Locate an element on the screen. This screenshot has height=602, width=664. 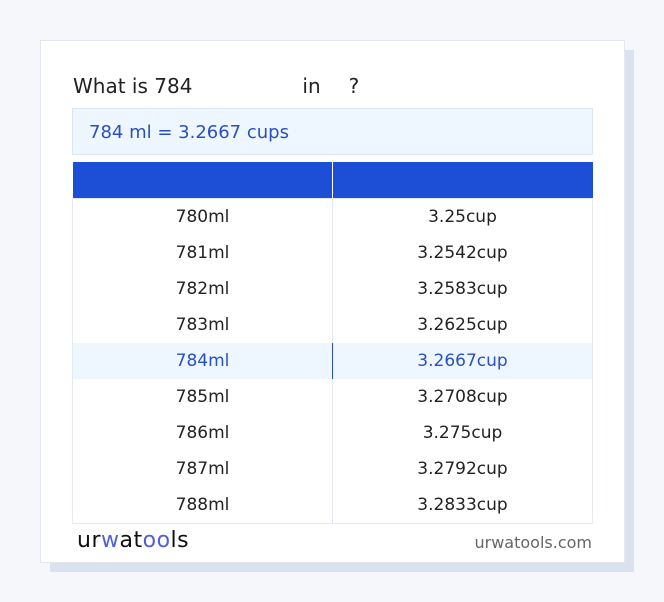
ml-value: 788ml is located at coordinates (202, 505).